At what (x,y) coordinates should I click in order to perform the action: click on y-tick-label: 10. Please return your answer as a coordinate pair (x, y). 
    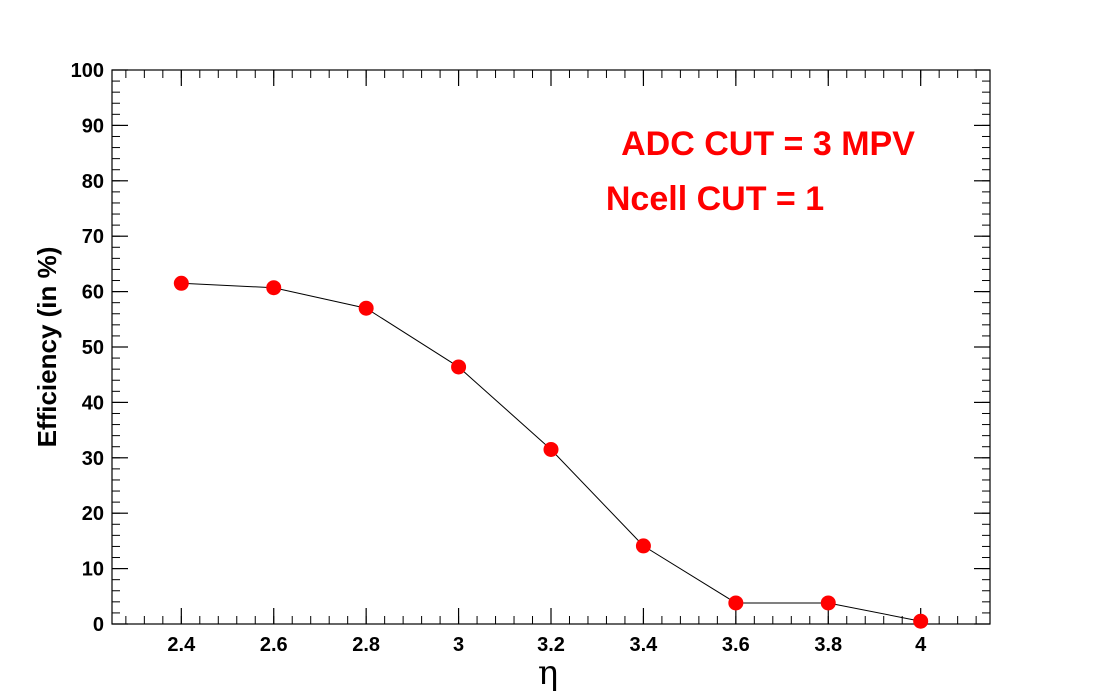
    Looking at the image, I should click on (93, 570).